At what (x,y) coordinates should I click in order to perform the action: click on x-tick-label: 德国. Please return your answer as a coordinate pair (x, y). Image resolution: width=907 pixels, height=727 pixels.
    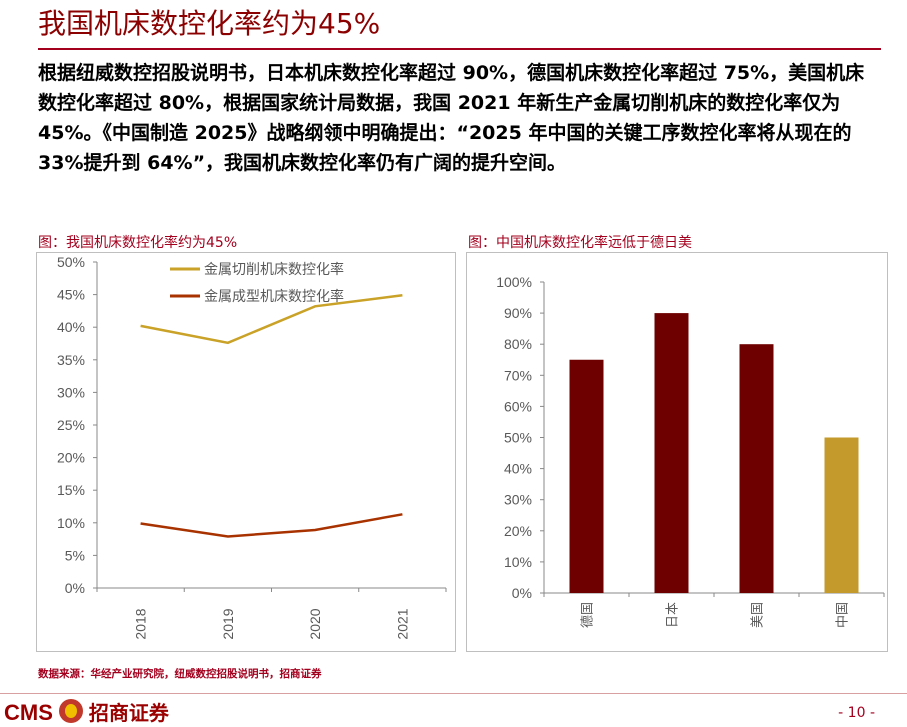
    Looking at the image, I should click on (587, 615).